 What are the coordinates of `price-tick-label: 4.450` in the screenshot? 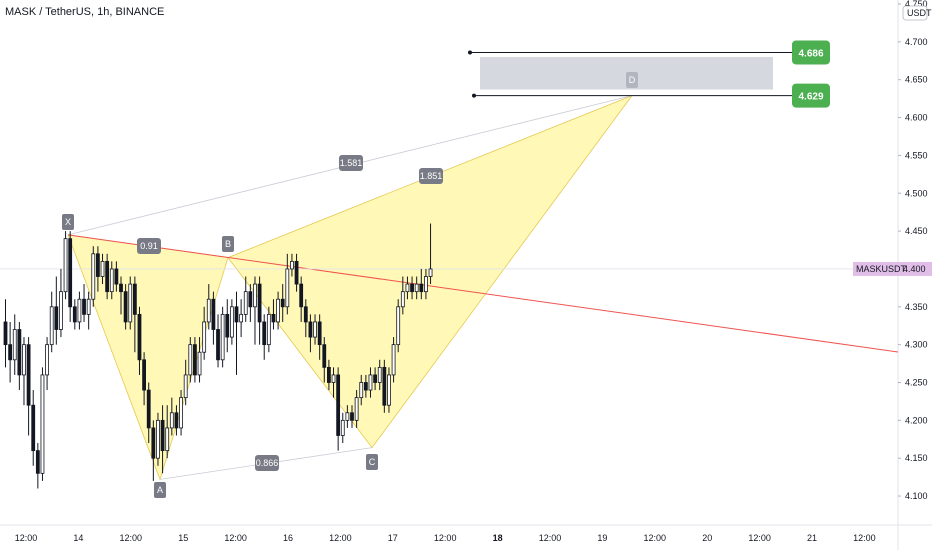 It's located at (916, 231).